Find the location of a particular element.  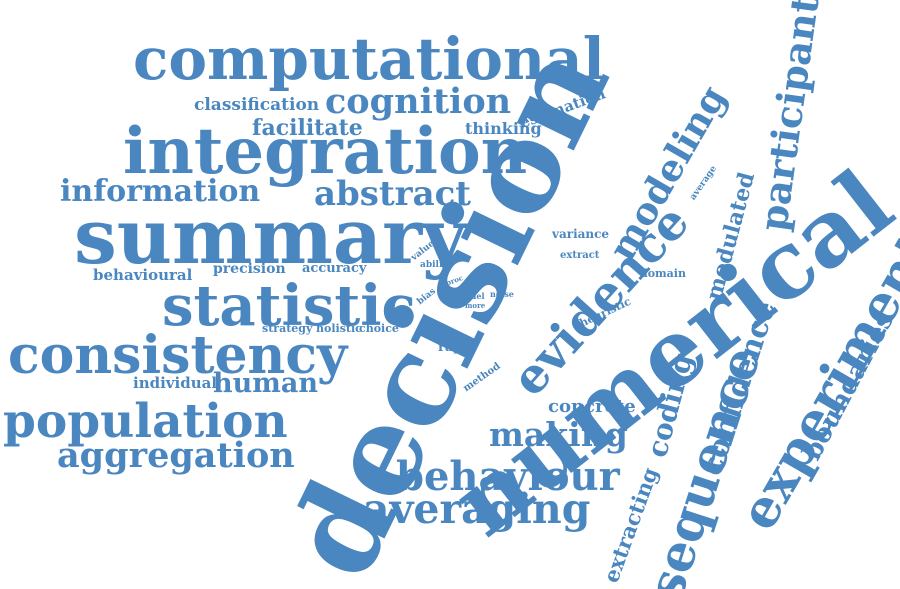

word-accuracy: accuracy is located at coordinates (334, 268).